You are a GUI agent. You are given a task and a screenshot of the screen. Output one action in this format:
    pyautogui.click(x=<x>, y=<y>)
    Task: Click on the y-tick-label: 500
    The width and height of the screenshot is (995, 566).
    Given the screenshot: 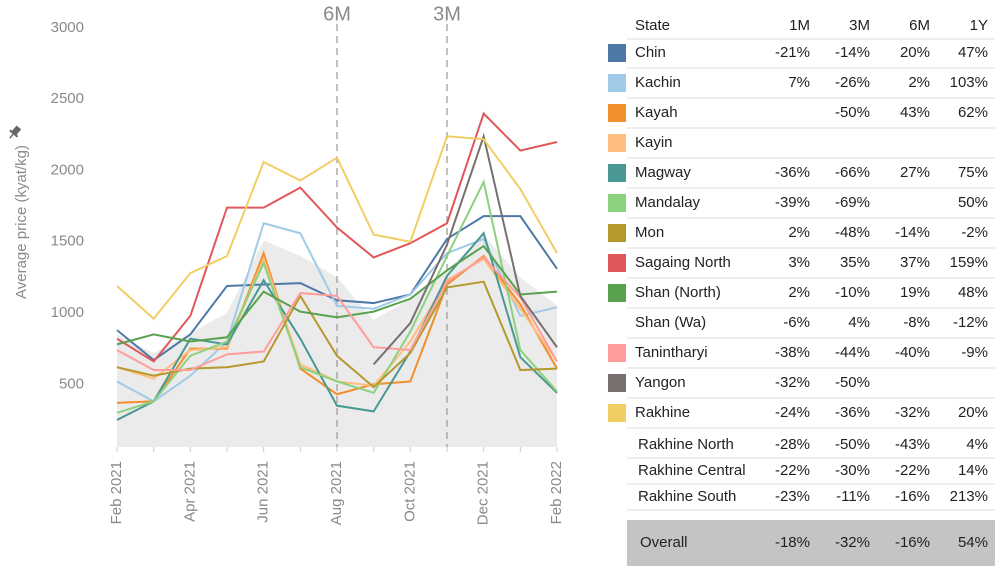 What is the action you would take?
    pyautogui.click(x=71, y=383)
    